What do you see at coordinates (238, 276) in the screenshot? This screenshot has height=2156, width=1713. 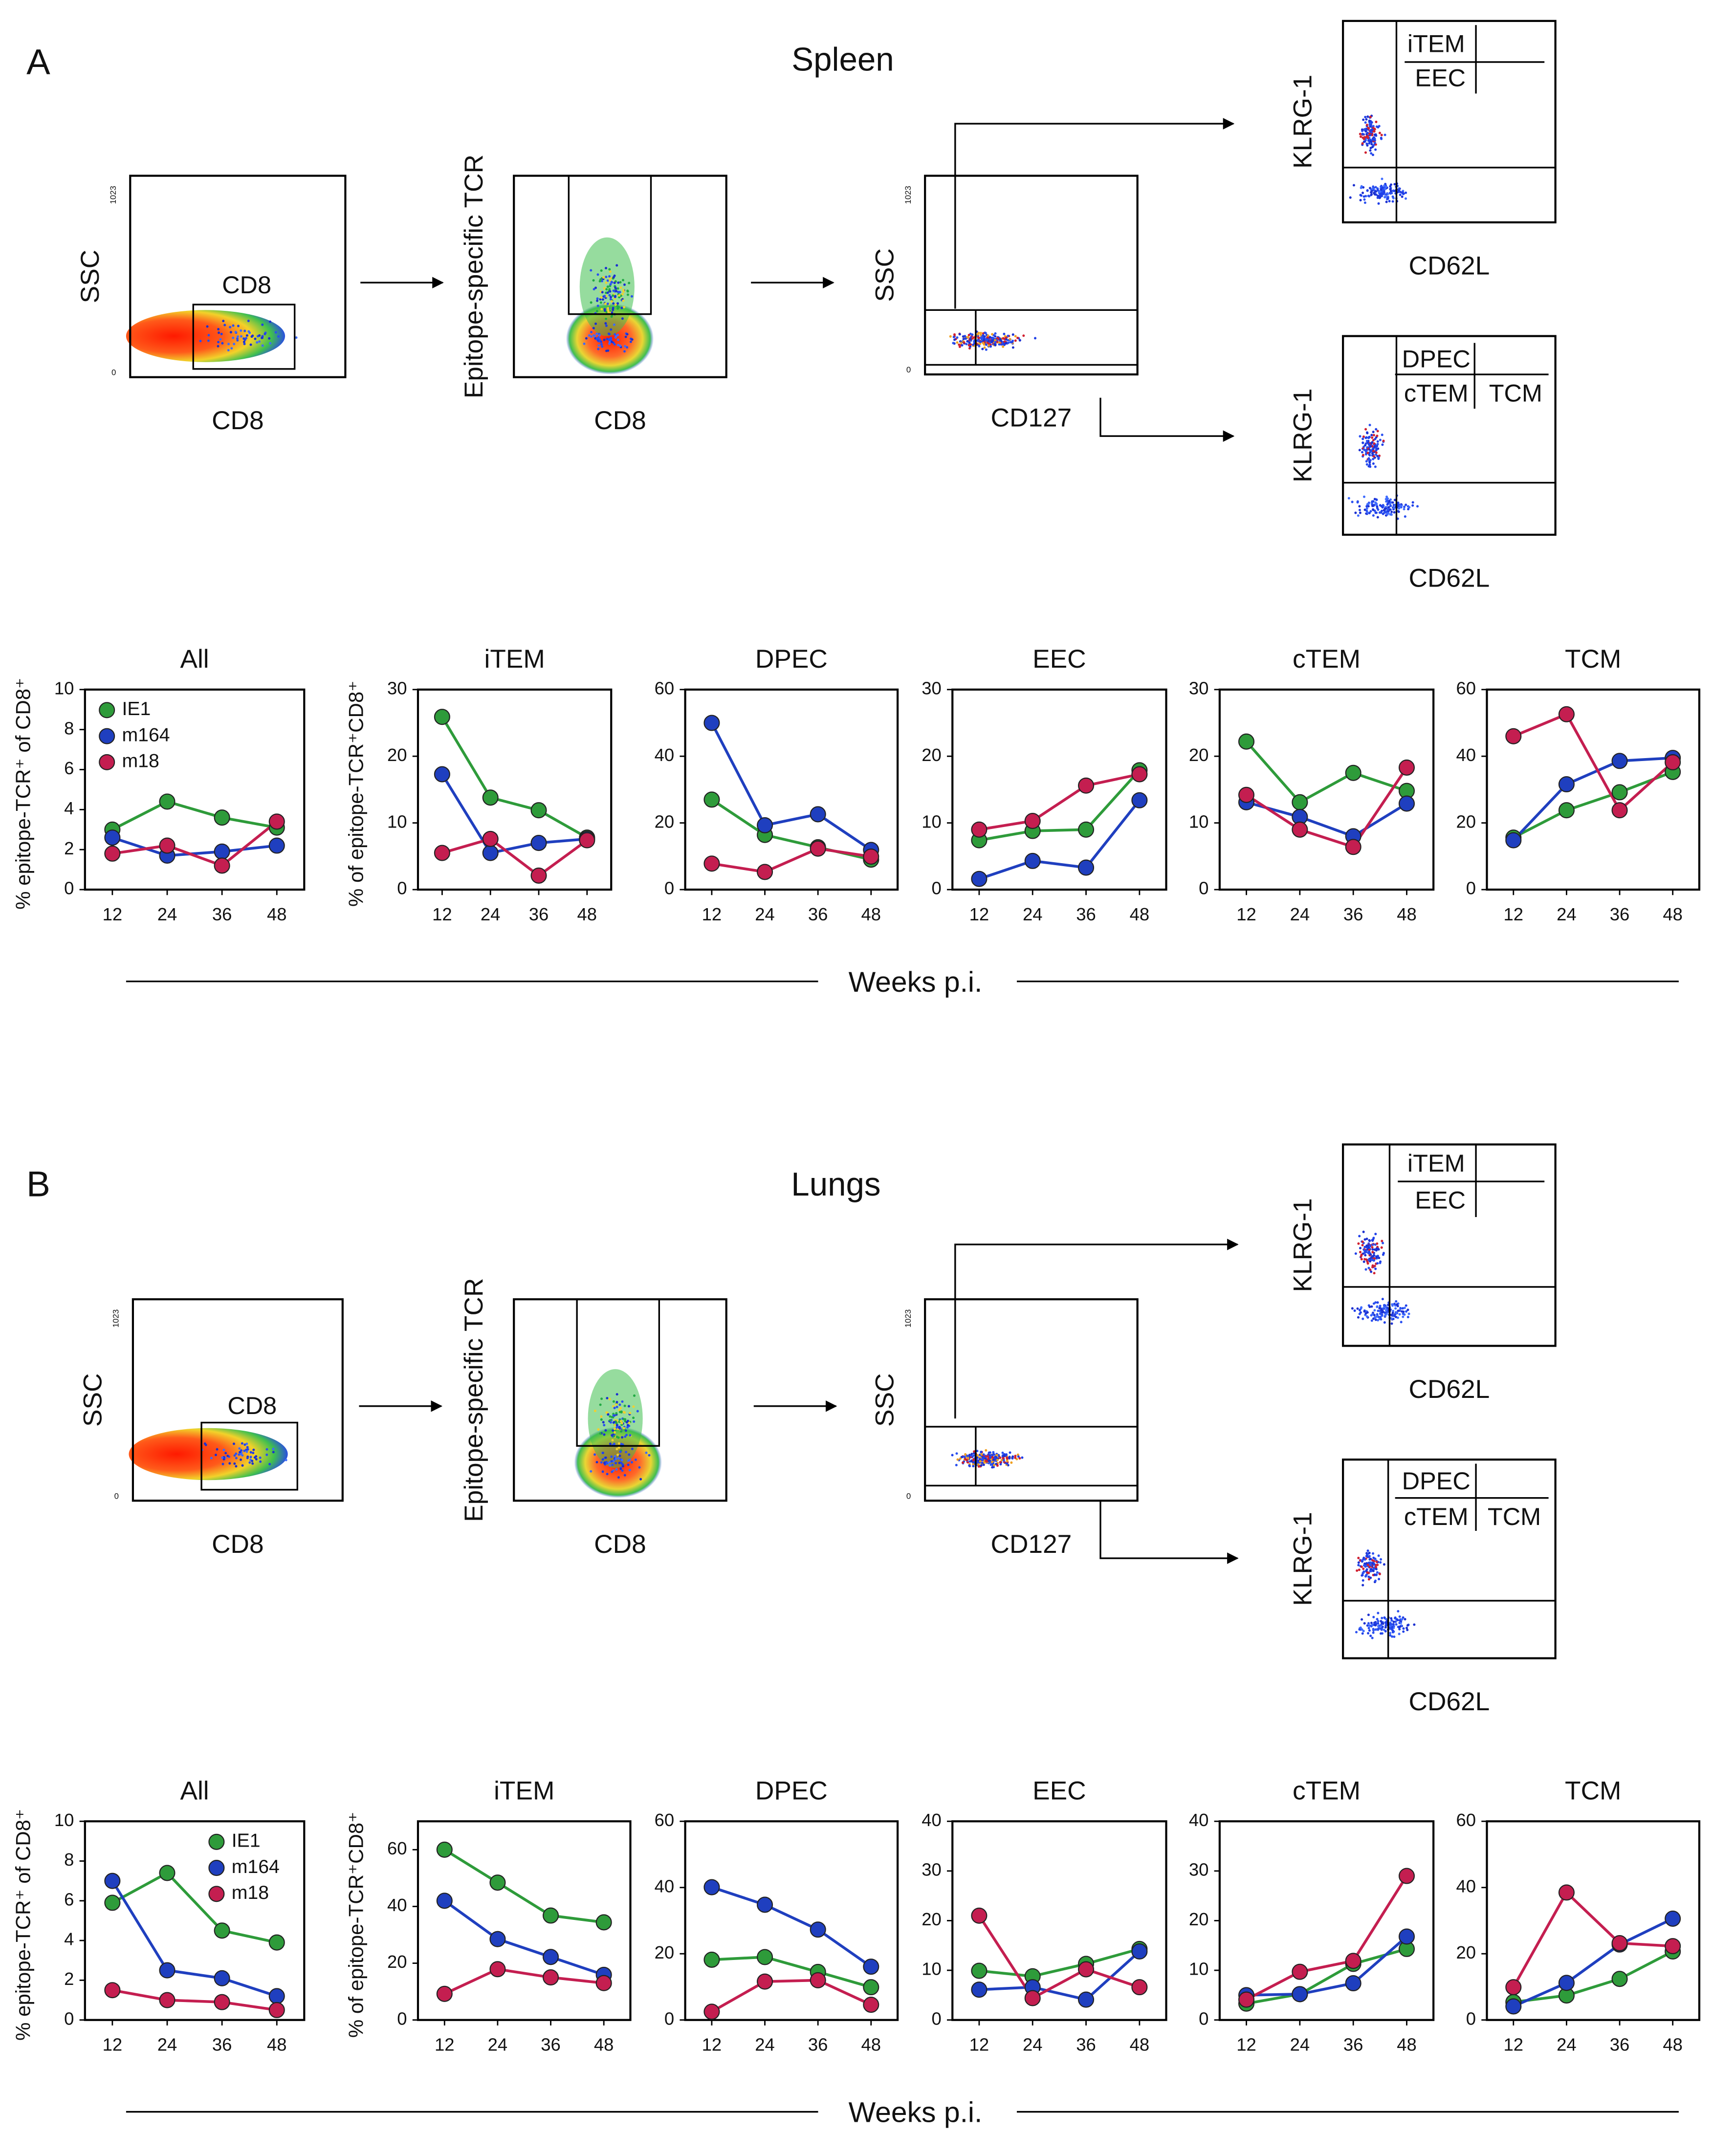 I see `plot-frame` at bounding box center [238, 276].